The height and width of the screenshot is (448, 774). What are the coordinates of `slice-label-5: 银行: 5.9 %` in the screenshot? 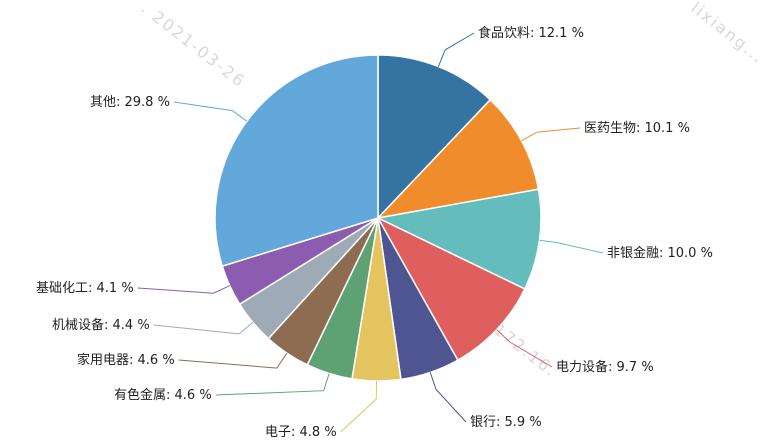 It's located at (506, 422).